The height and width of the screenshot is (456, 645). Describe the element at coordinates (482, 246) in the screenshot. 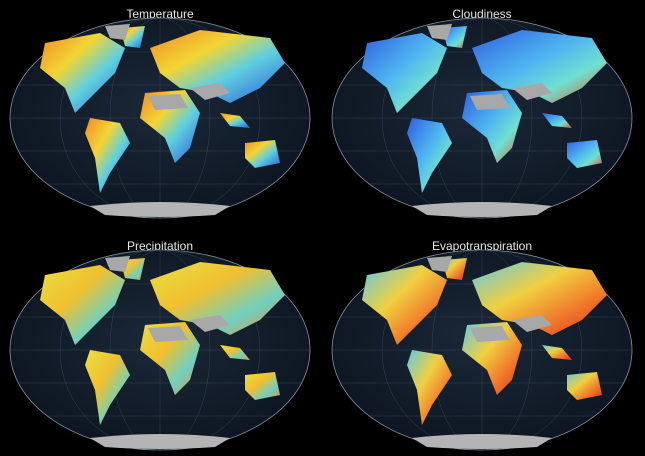

I see `panel-title: Evapotranspiration` at that location.